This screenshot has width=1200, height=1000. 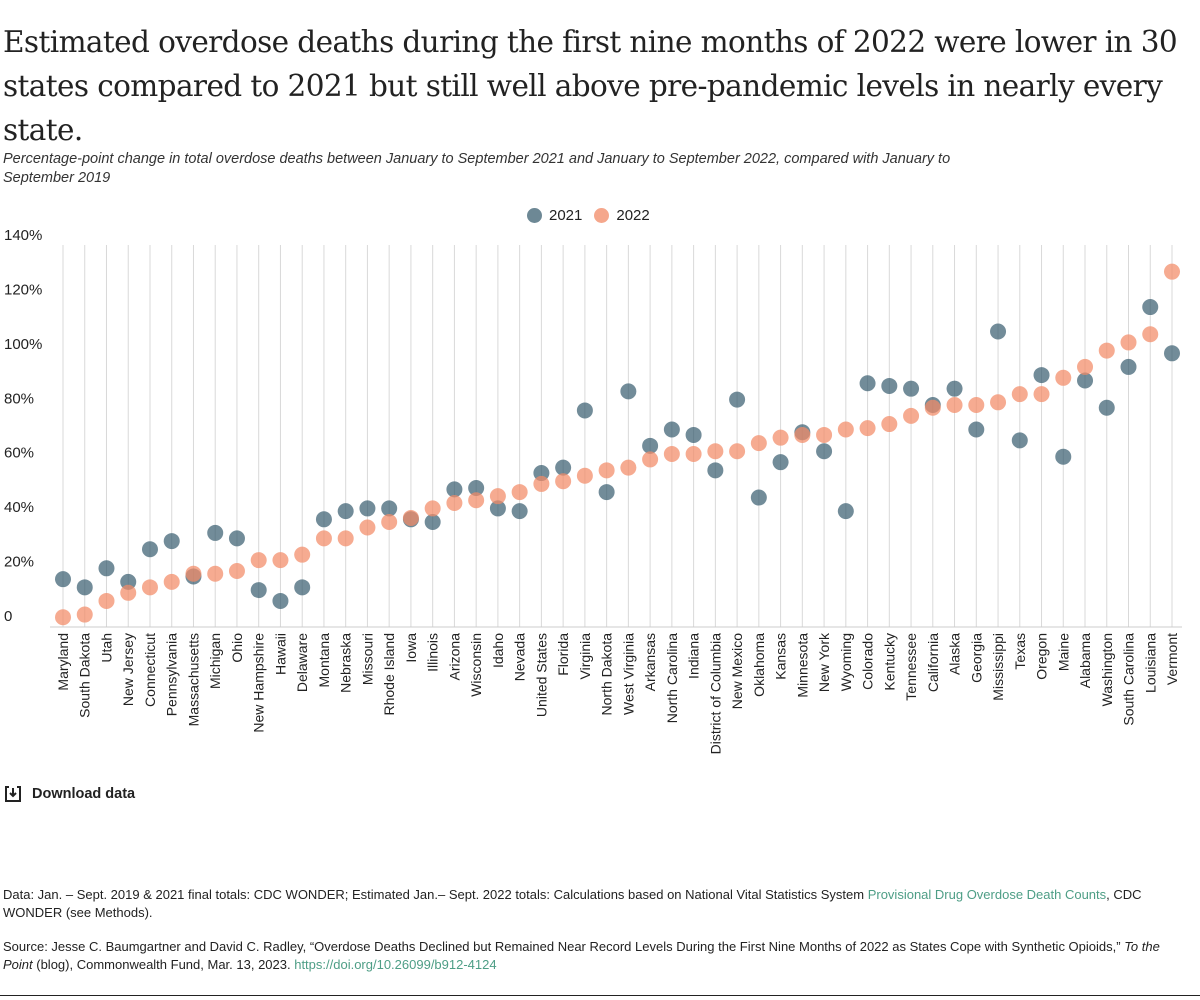 What do you see at coordinates (1085, 366) in the screenshot?
I see `dot-2022-alabama` at bounding box center [1085, 366].